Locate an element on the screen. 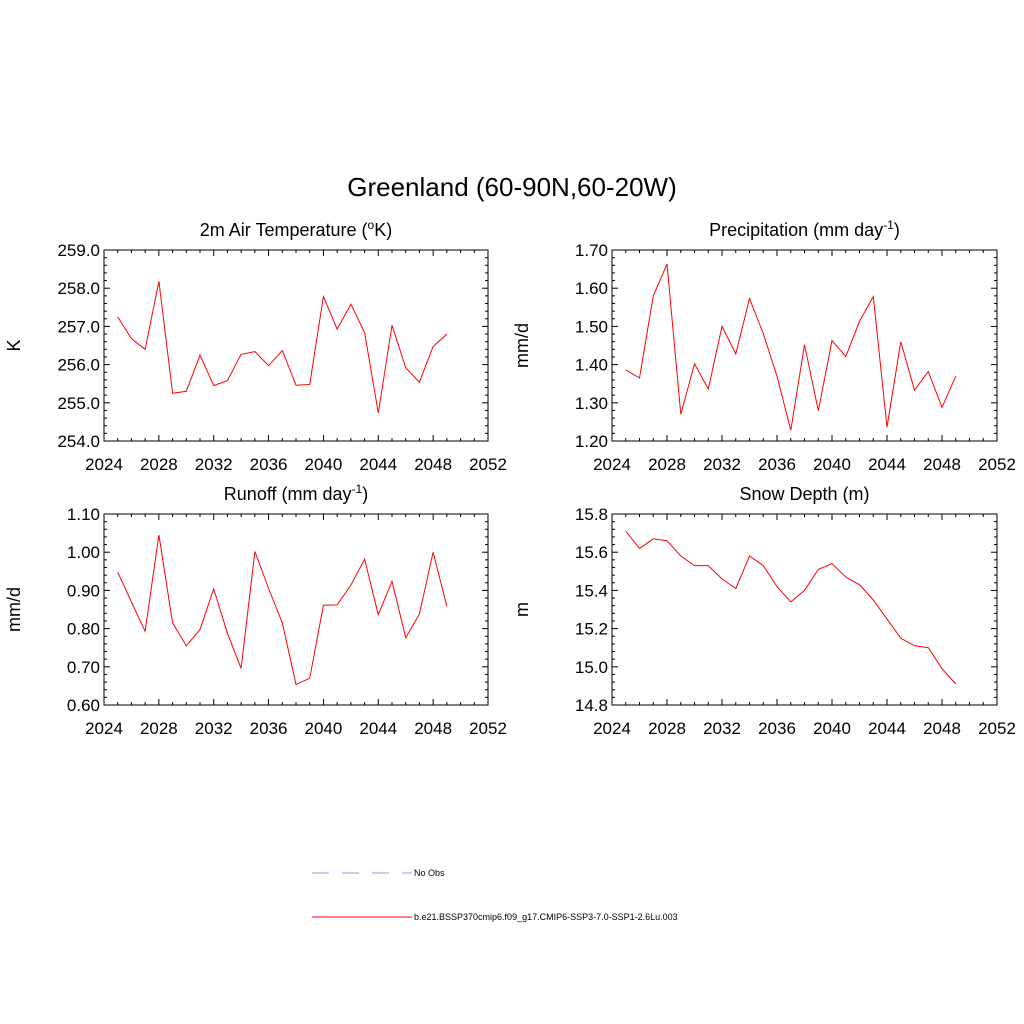 This screenshot has height=1024, width=1024. panel-title: Snow Depth (m) is located at coordinates (804, 494).